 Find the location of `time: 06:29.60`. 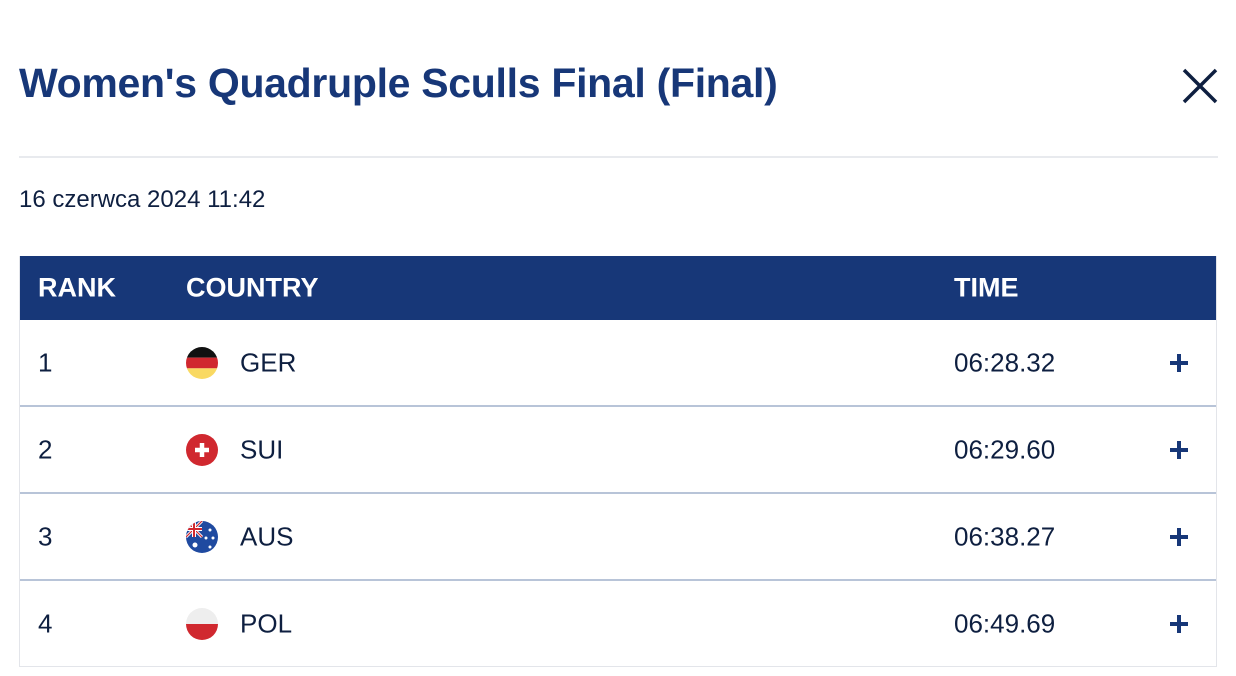

time: 06:29.60 is located at coordinates (1005, 449).